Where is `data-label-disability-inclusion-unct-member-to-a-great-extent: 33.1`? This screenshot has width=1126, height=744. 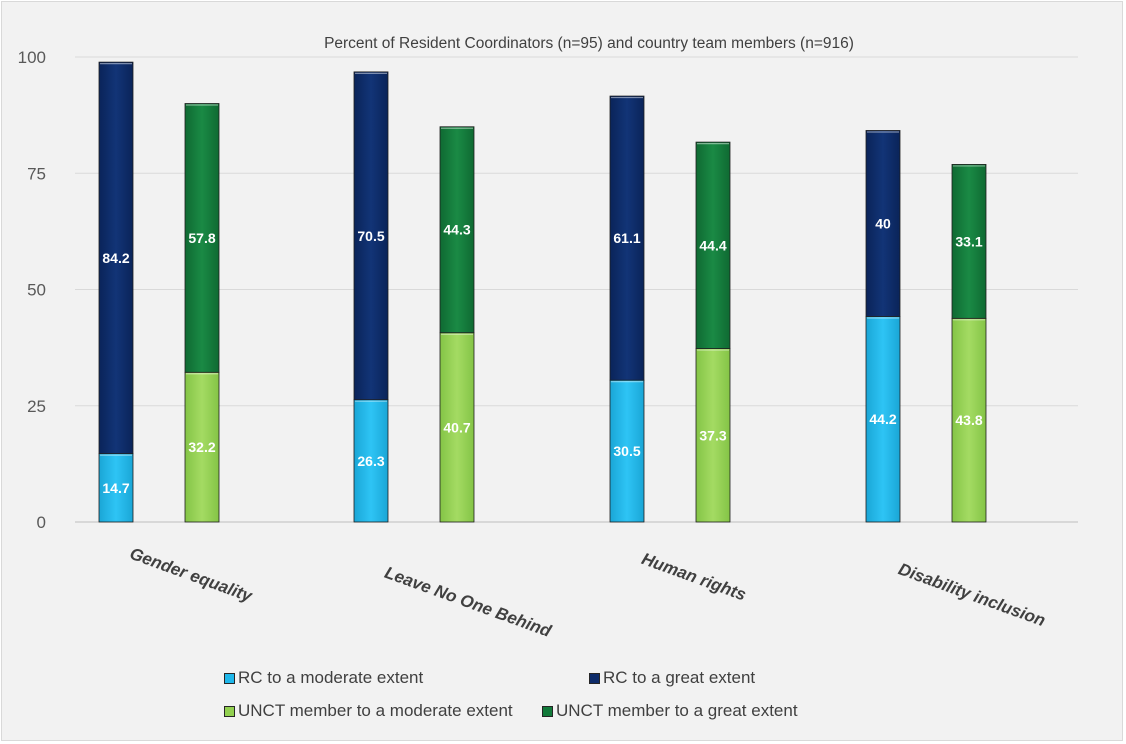
data-label-disability-inclusion-unct-member-to-a-great-extent: 33.1 is located at coordinates (968, 241).